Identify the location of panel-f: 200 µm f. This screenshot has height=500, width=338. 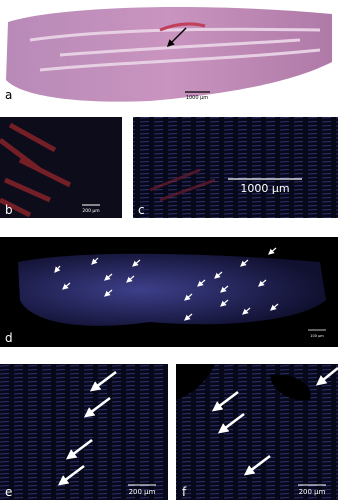
(257, 432).